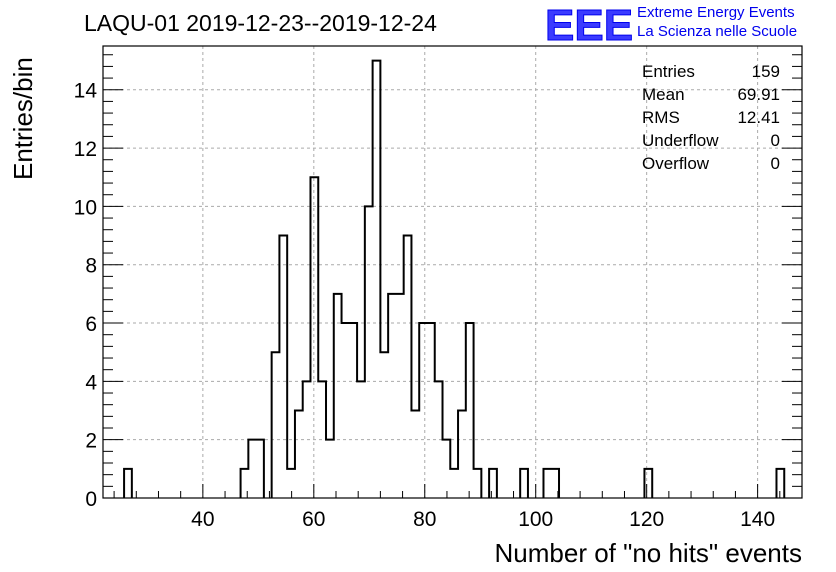  I want to click on x-tick-label: 100, so click(535, 519).